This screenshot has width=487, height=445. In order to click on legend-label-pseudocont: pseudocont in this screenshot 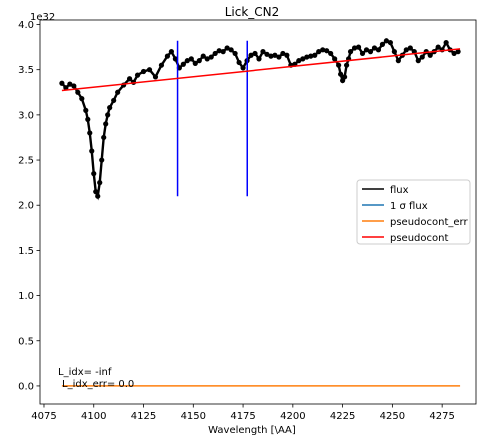, I will do `click(419, 238)`.